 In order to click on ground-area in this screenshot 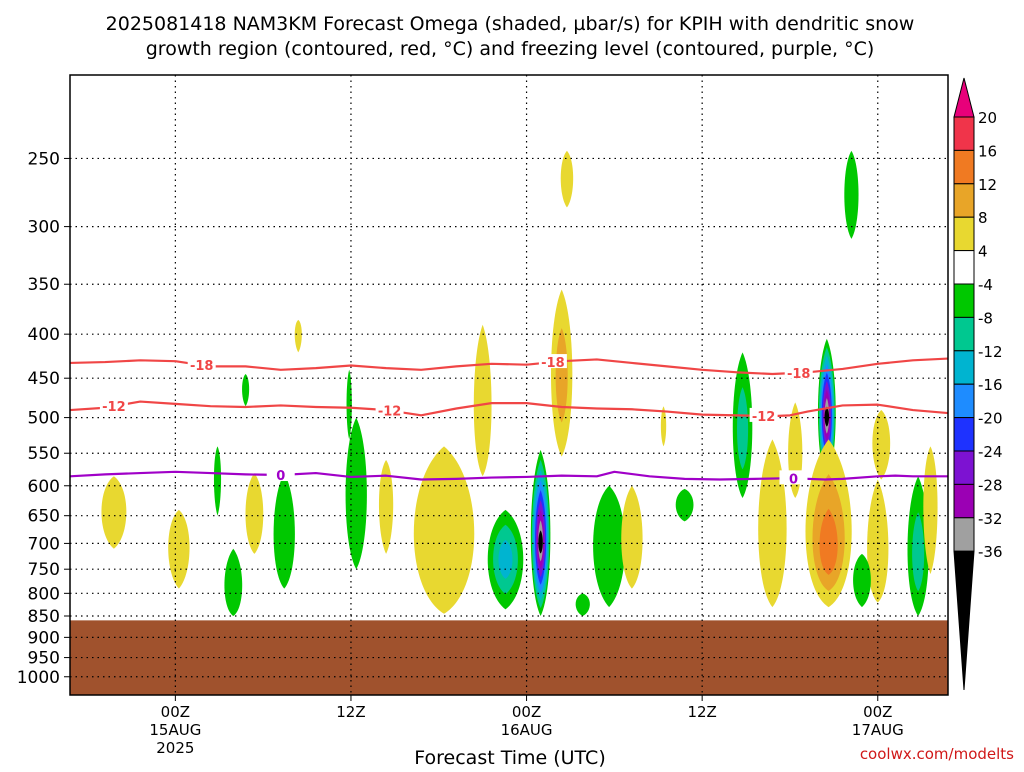, I will do `click(509, 657)`.